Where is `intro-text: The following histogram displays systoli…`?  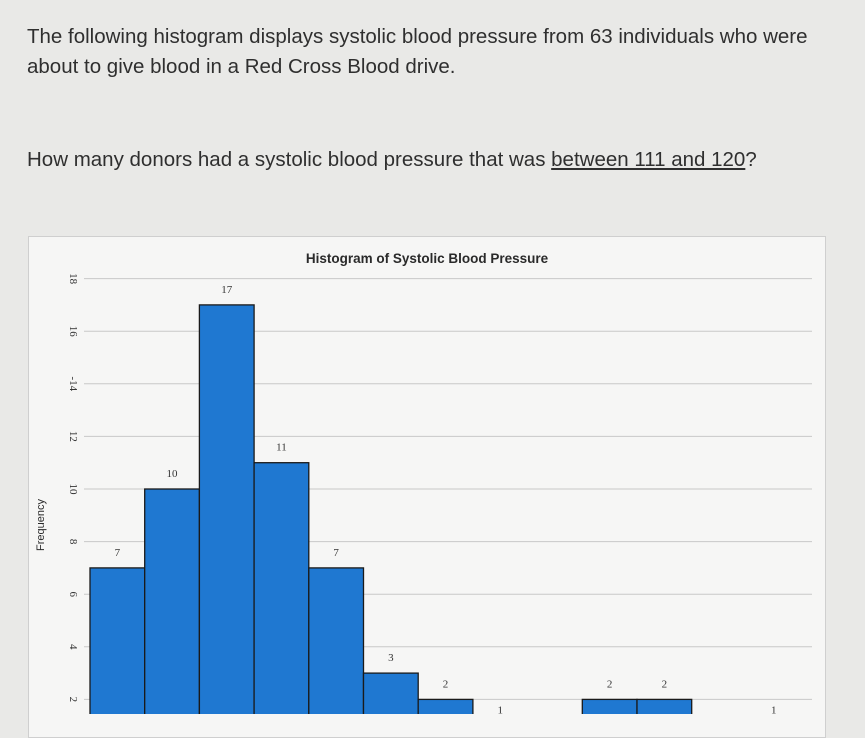
intro-text: The following histogram displays systoli… is located at coordinates (417, 51).